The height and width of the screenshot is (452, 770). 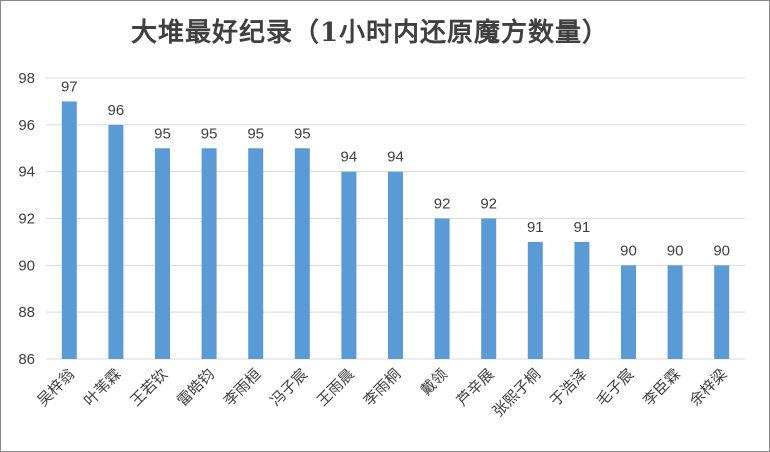 I want to click on x-tick-label: 余梓梁, so click(x=708, y=387).